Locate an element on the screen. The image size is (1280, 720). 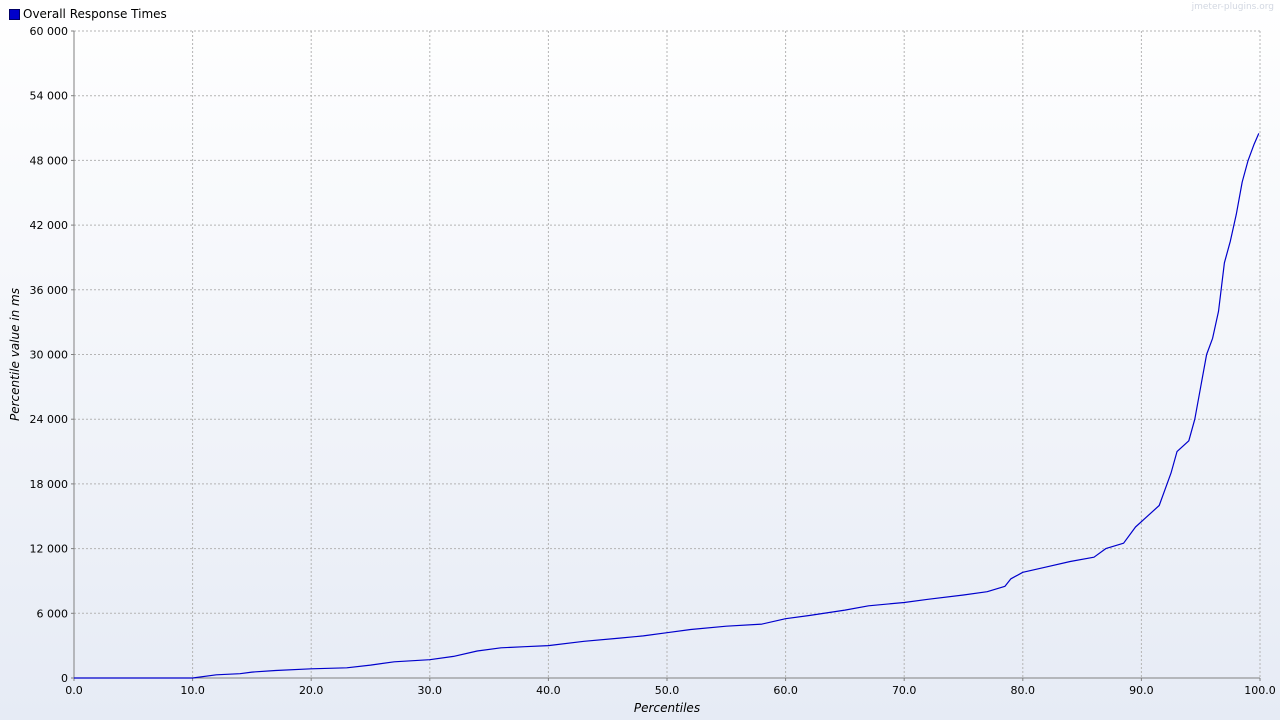
y-tick-label: 12 000 is located at coordinates (49, 549).